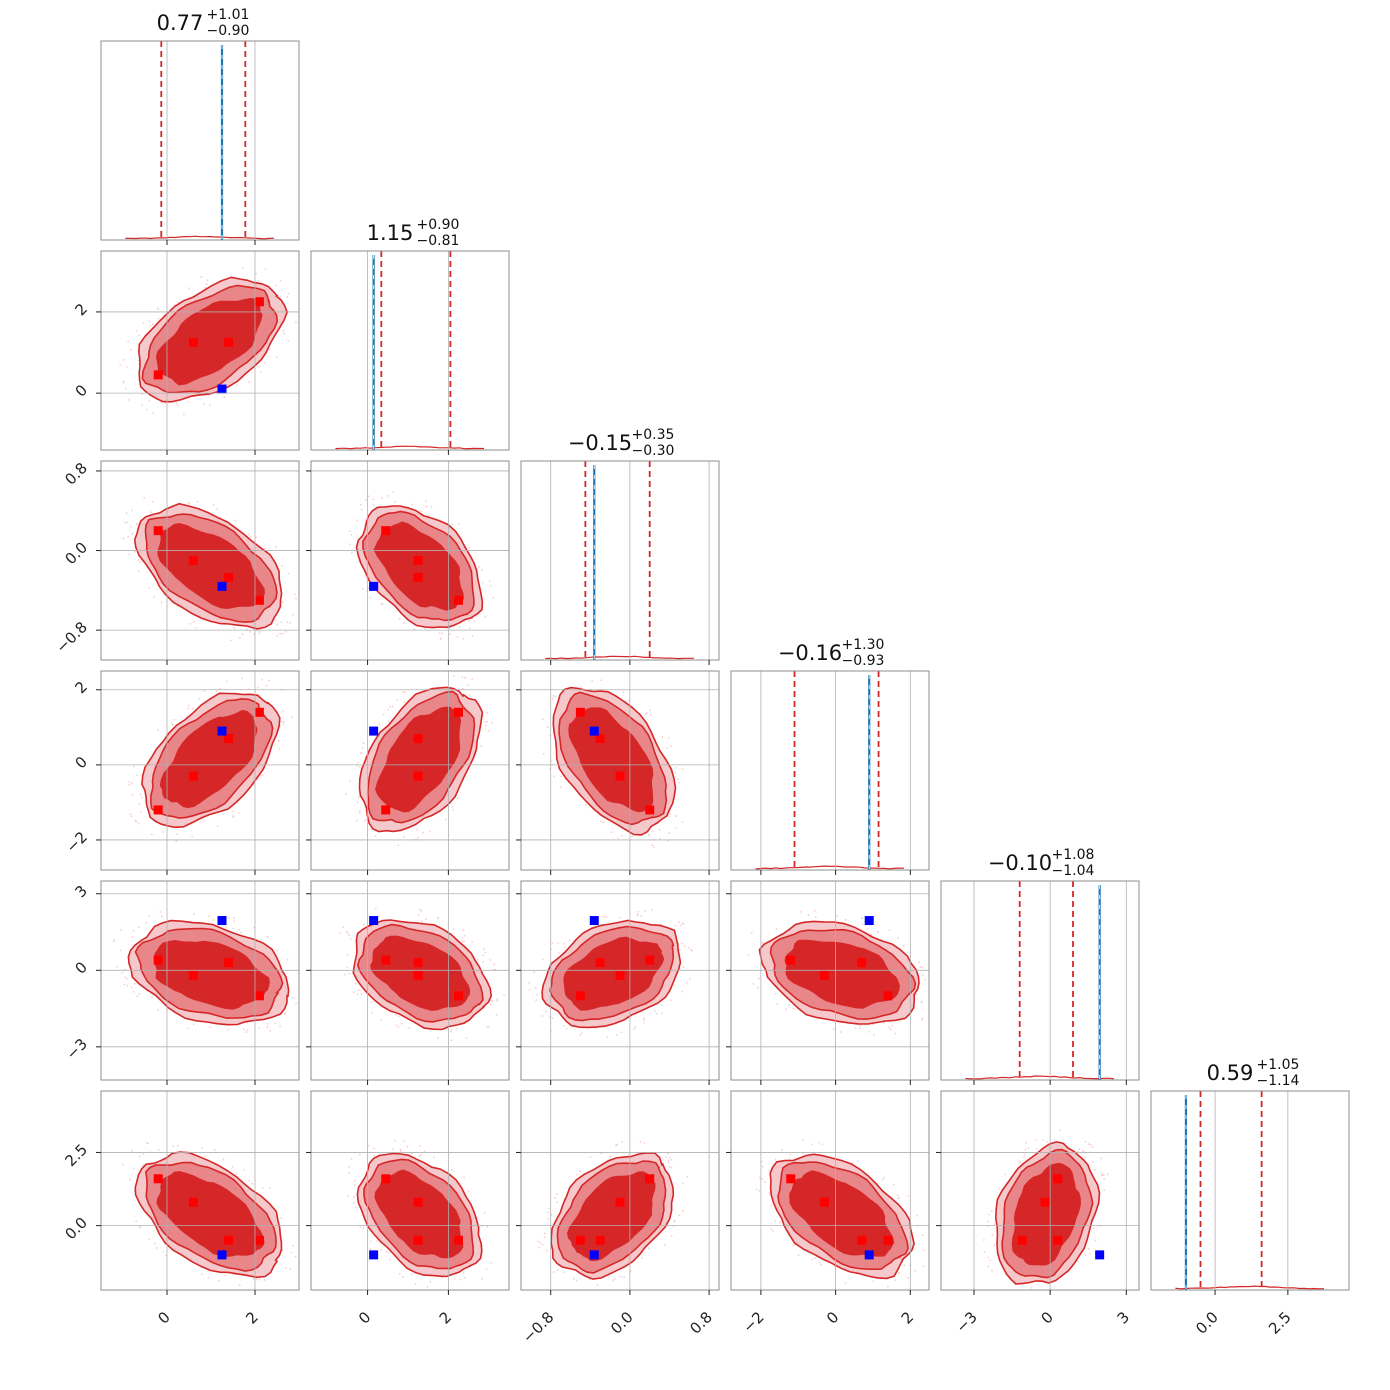 This screenshot has height=1390, width=1390. I want to click on histogram-title-plus: +1.01, so click(228, 15).